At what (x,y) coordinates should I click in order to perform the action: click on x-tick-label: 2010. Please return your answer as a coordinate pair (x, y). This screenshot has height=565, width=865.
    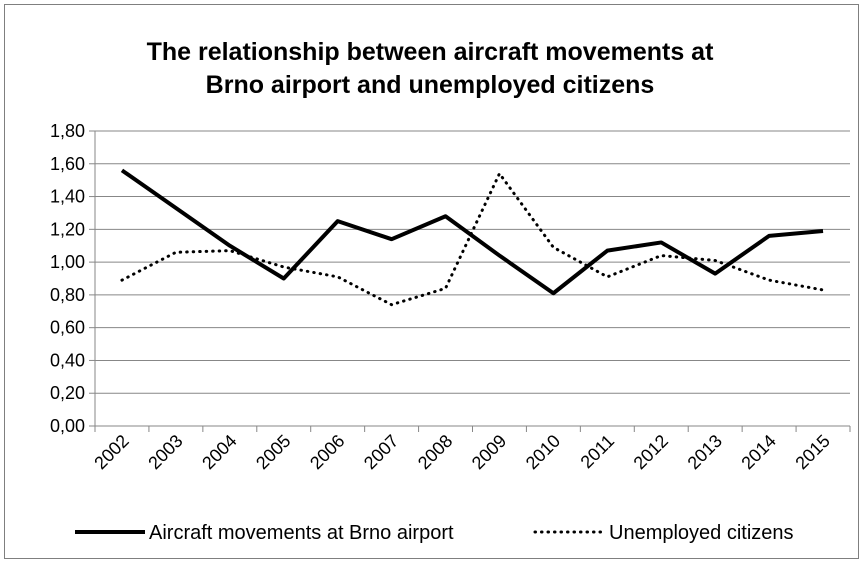
    Looking at the image, I should click on (543, 452).